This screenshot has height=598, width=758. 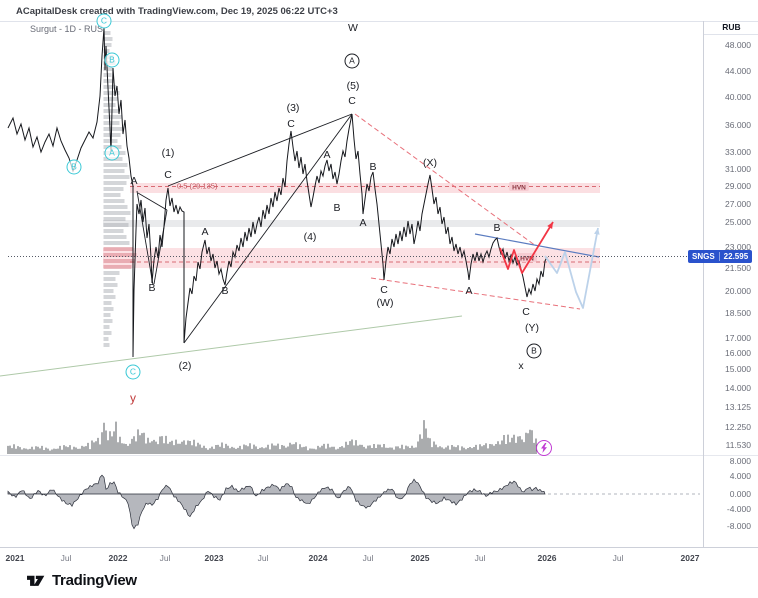 I want to click on time-axis-label: 2025, so click(x=420, y=558).